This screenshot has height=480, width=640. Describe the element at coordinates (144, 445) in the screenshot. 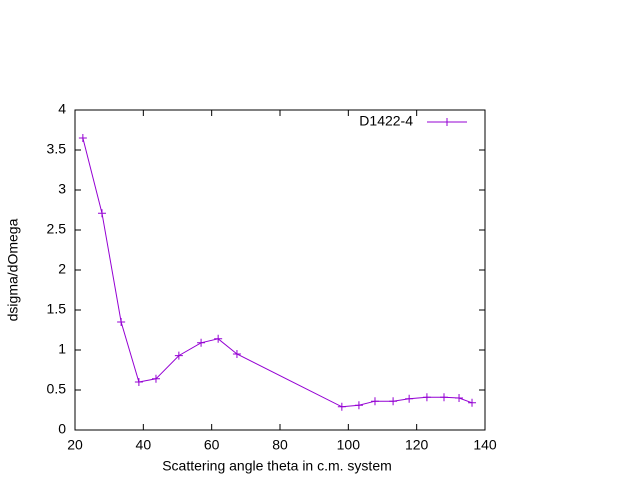

I see `x-tick-label: 40` at that location.